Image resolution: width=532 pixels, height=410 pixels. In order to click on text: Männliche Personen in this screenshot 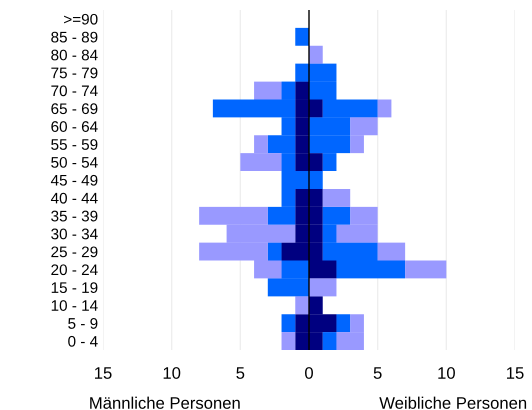, I will do `click(165, 402)`.